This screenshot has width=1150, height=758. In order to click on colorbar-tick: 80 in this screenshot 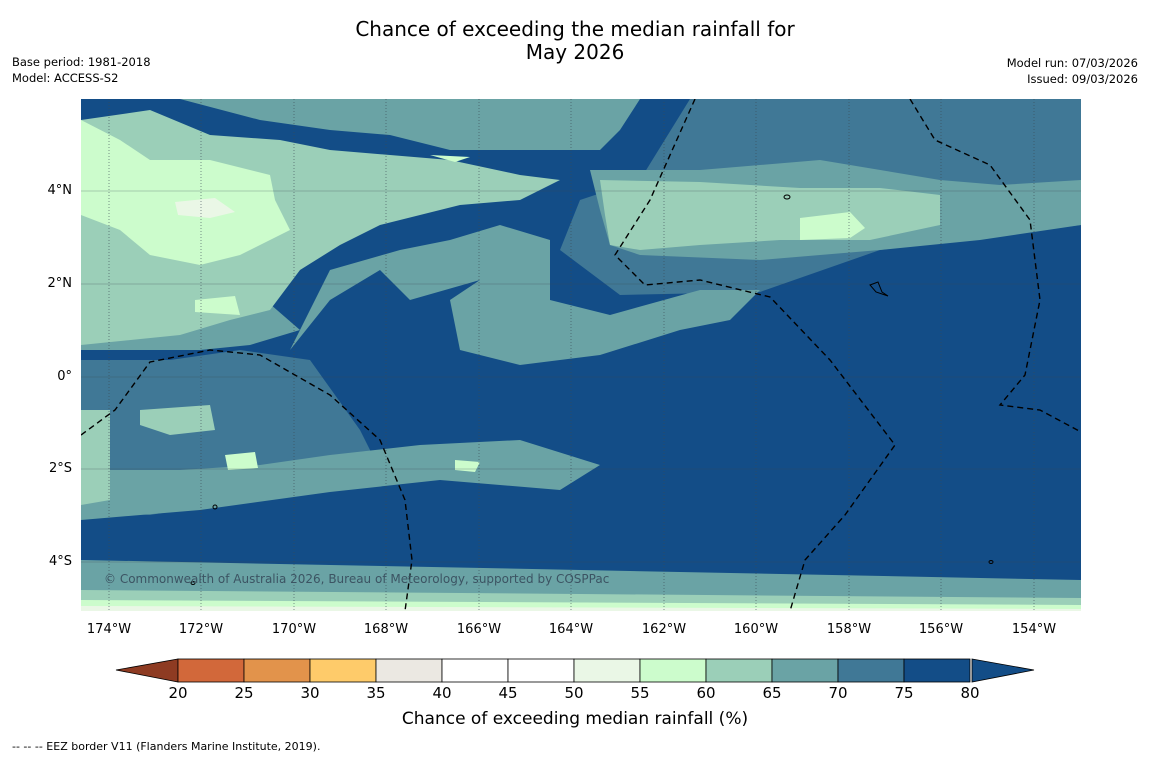, I will do `click(970, 693)`.